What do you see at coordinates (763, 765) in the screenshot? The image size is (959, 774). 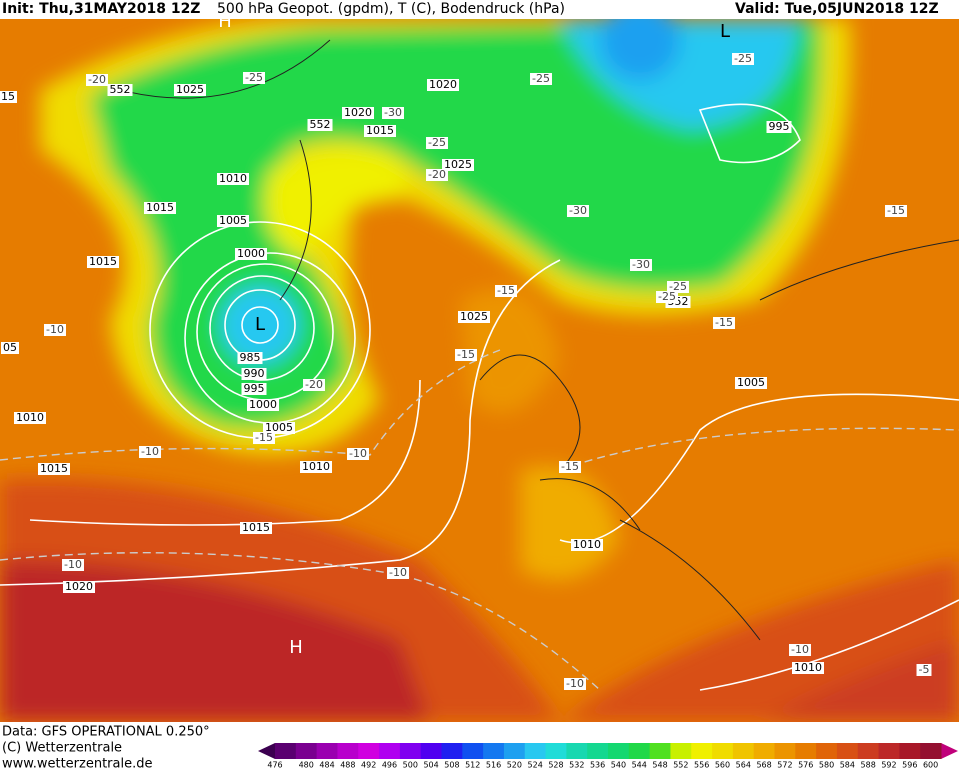 I see `color-bar-label: 568` at bounding box center [763, 765].